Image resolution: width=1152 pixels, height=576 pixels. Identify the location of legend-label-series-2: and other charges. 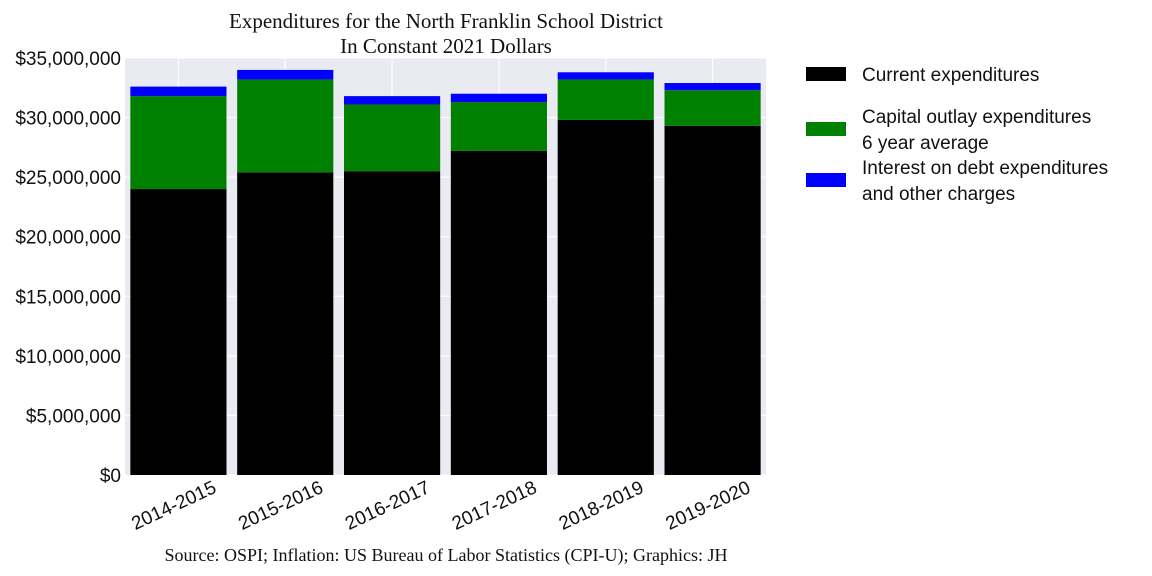
(938, 194).